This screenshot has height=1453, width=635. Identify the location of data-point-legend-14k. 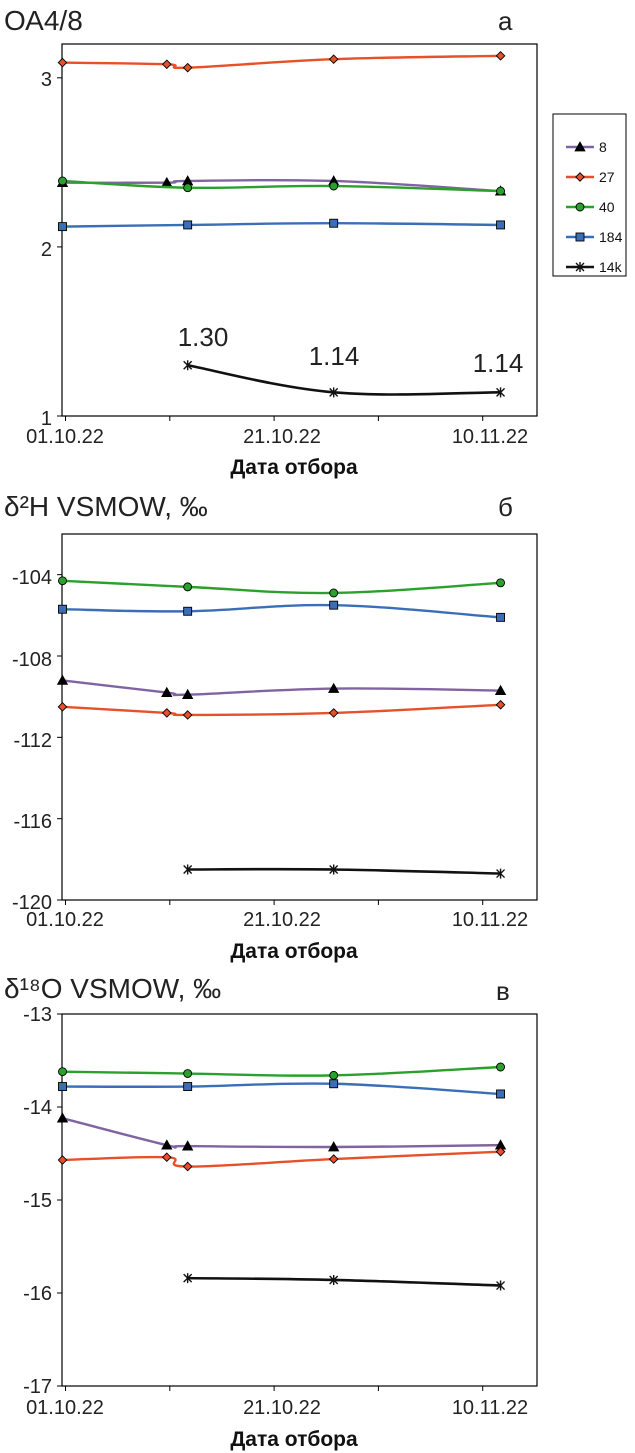
(580, 267).